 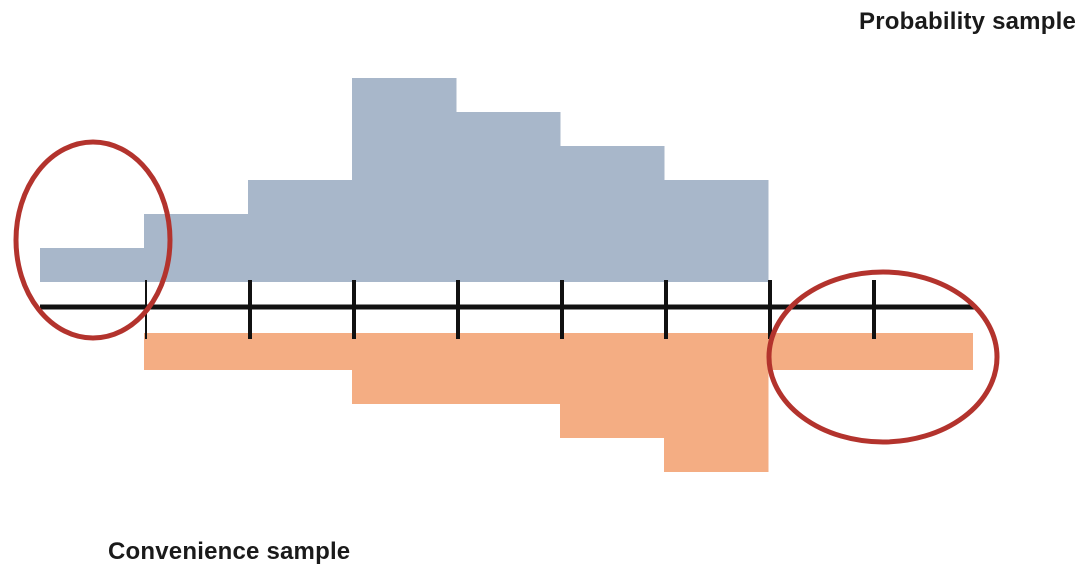 What do you see at coordinates (93, 240) in the screenshot?
I see `left-highlight-circle` at bounding box center [93, 240].